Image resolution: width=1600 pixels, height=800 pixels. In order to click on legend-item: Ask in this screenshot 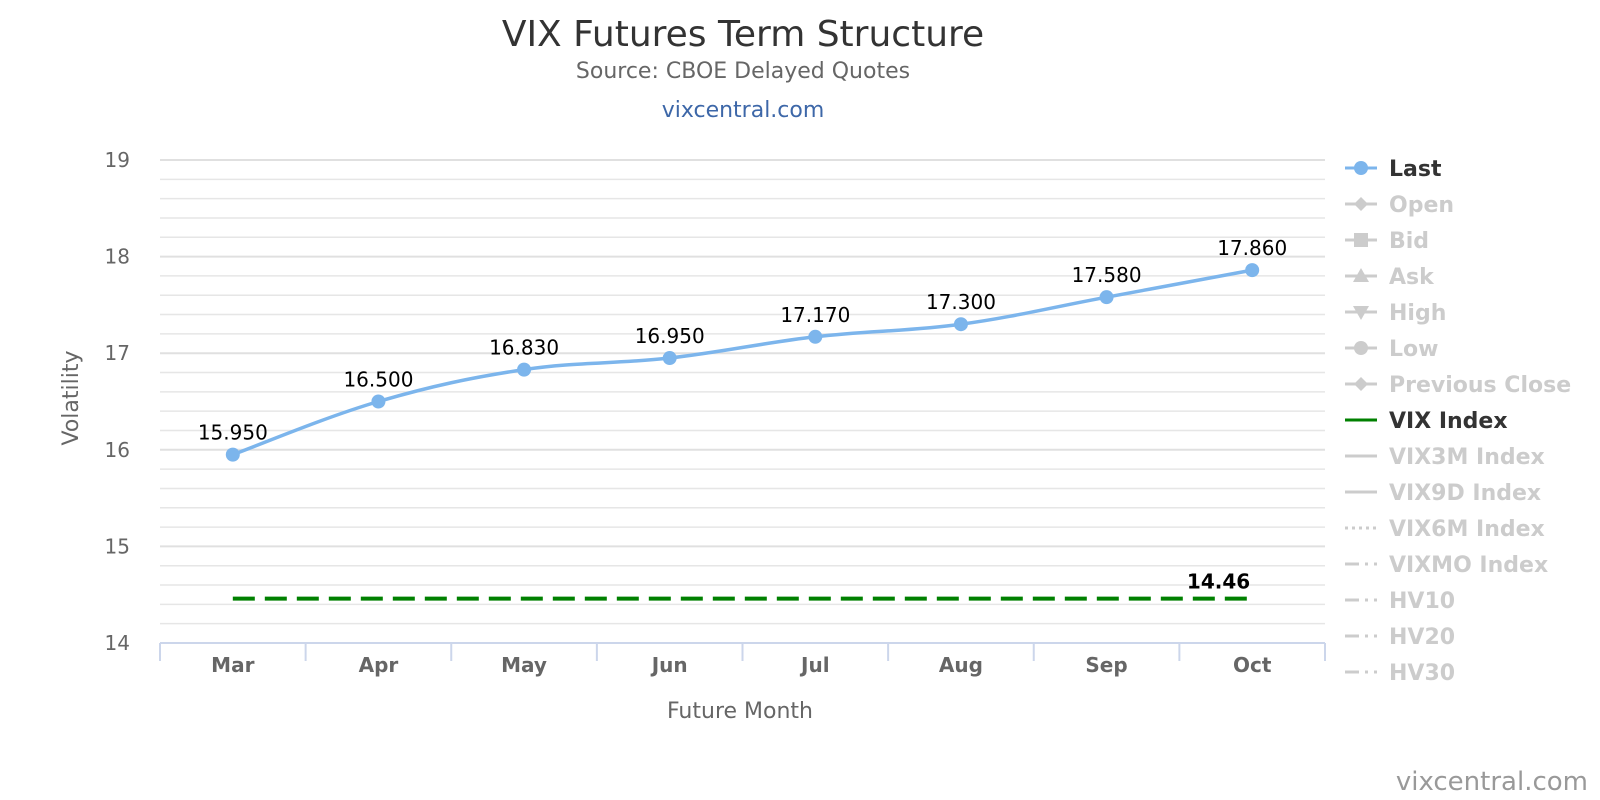, I will do `click(1390, 277)`.